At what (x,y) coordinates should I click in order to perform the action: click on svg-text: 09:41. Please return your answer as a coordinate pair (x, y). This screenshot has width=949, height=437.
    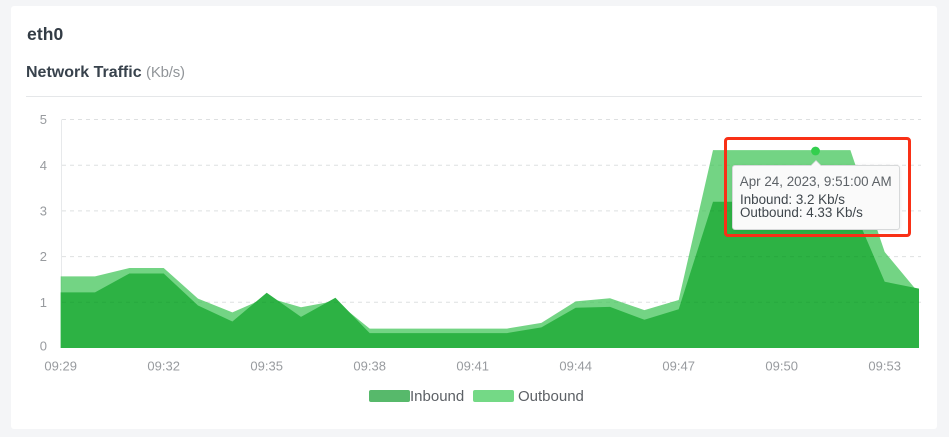
    Looking at the image, I should click on (472, 366).